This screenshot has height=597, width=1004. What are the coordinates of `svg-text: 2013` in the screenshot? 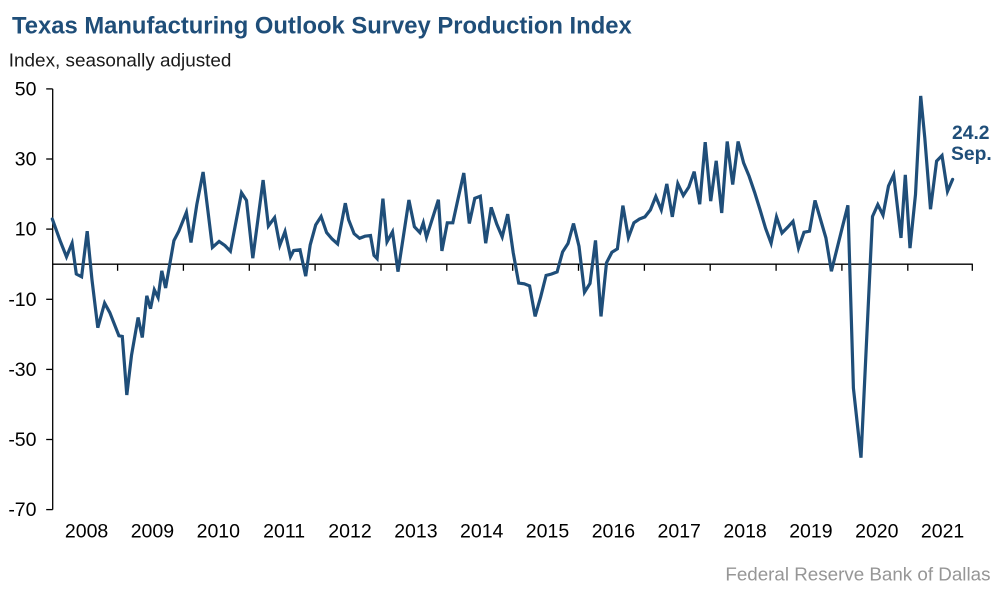 It's located at (415, 532).